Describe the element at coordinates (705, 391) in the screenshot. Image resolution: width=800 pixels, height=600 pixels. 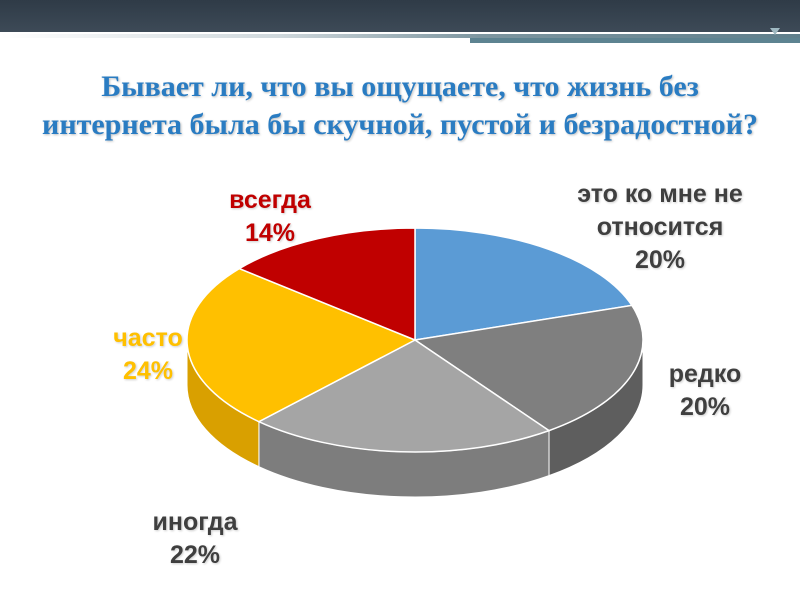
I see `slice-label-1: редко 20%` at that location.